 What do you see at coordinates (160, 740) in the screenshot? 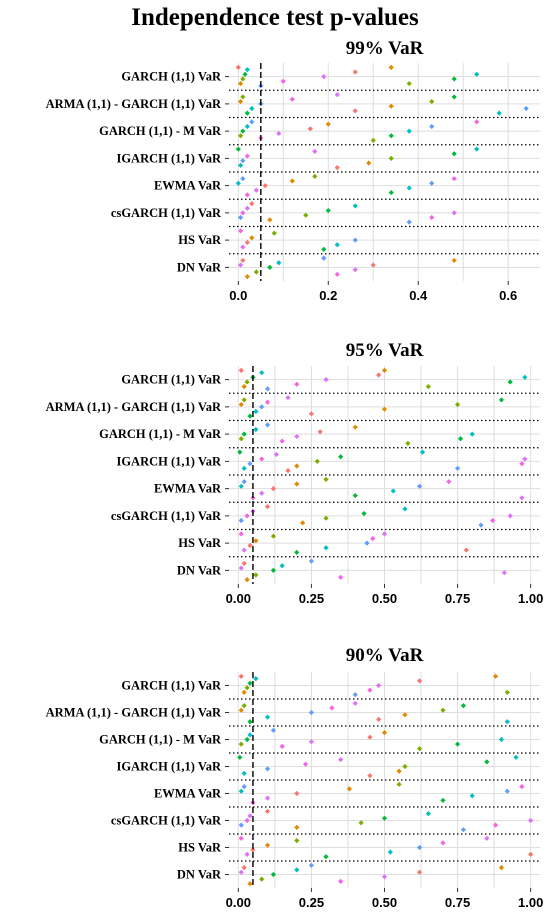
I see `category-label: GARCH (1,1) - M VaR` at bounding box center [160, 740].